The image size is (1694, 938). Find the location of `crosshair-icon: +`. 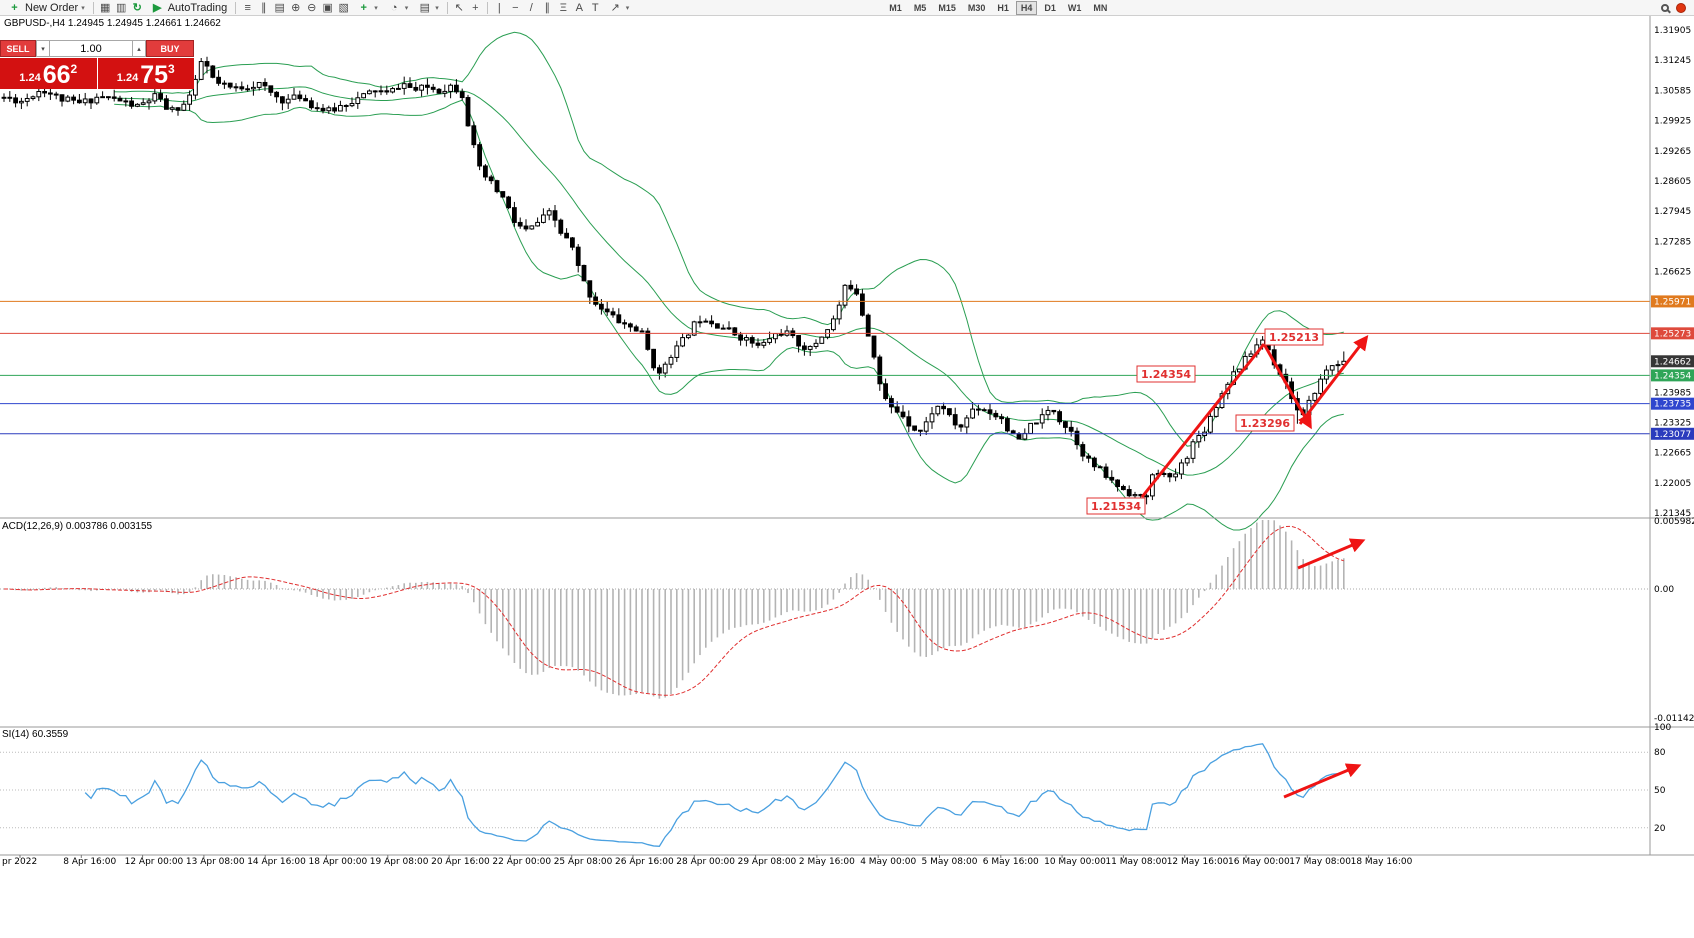

crosshair-icon: + is located at coordinates (475, 7).